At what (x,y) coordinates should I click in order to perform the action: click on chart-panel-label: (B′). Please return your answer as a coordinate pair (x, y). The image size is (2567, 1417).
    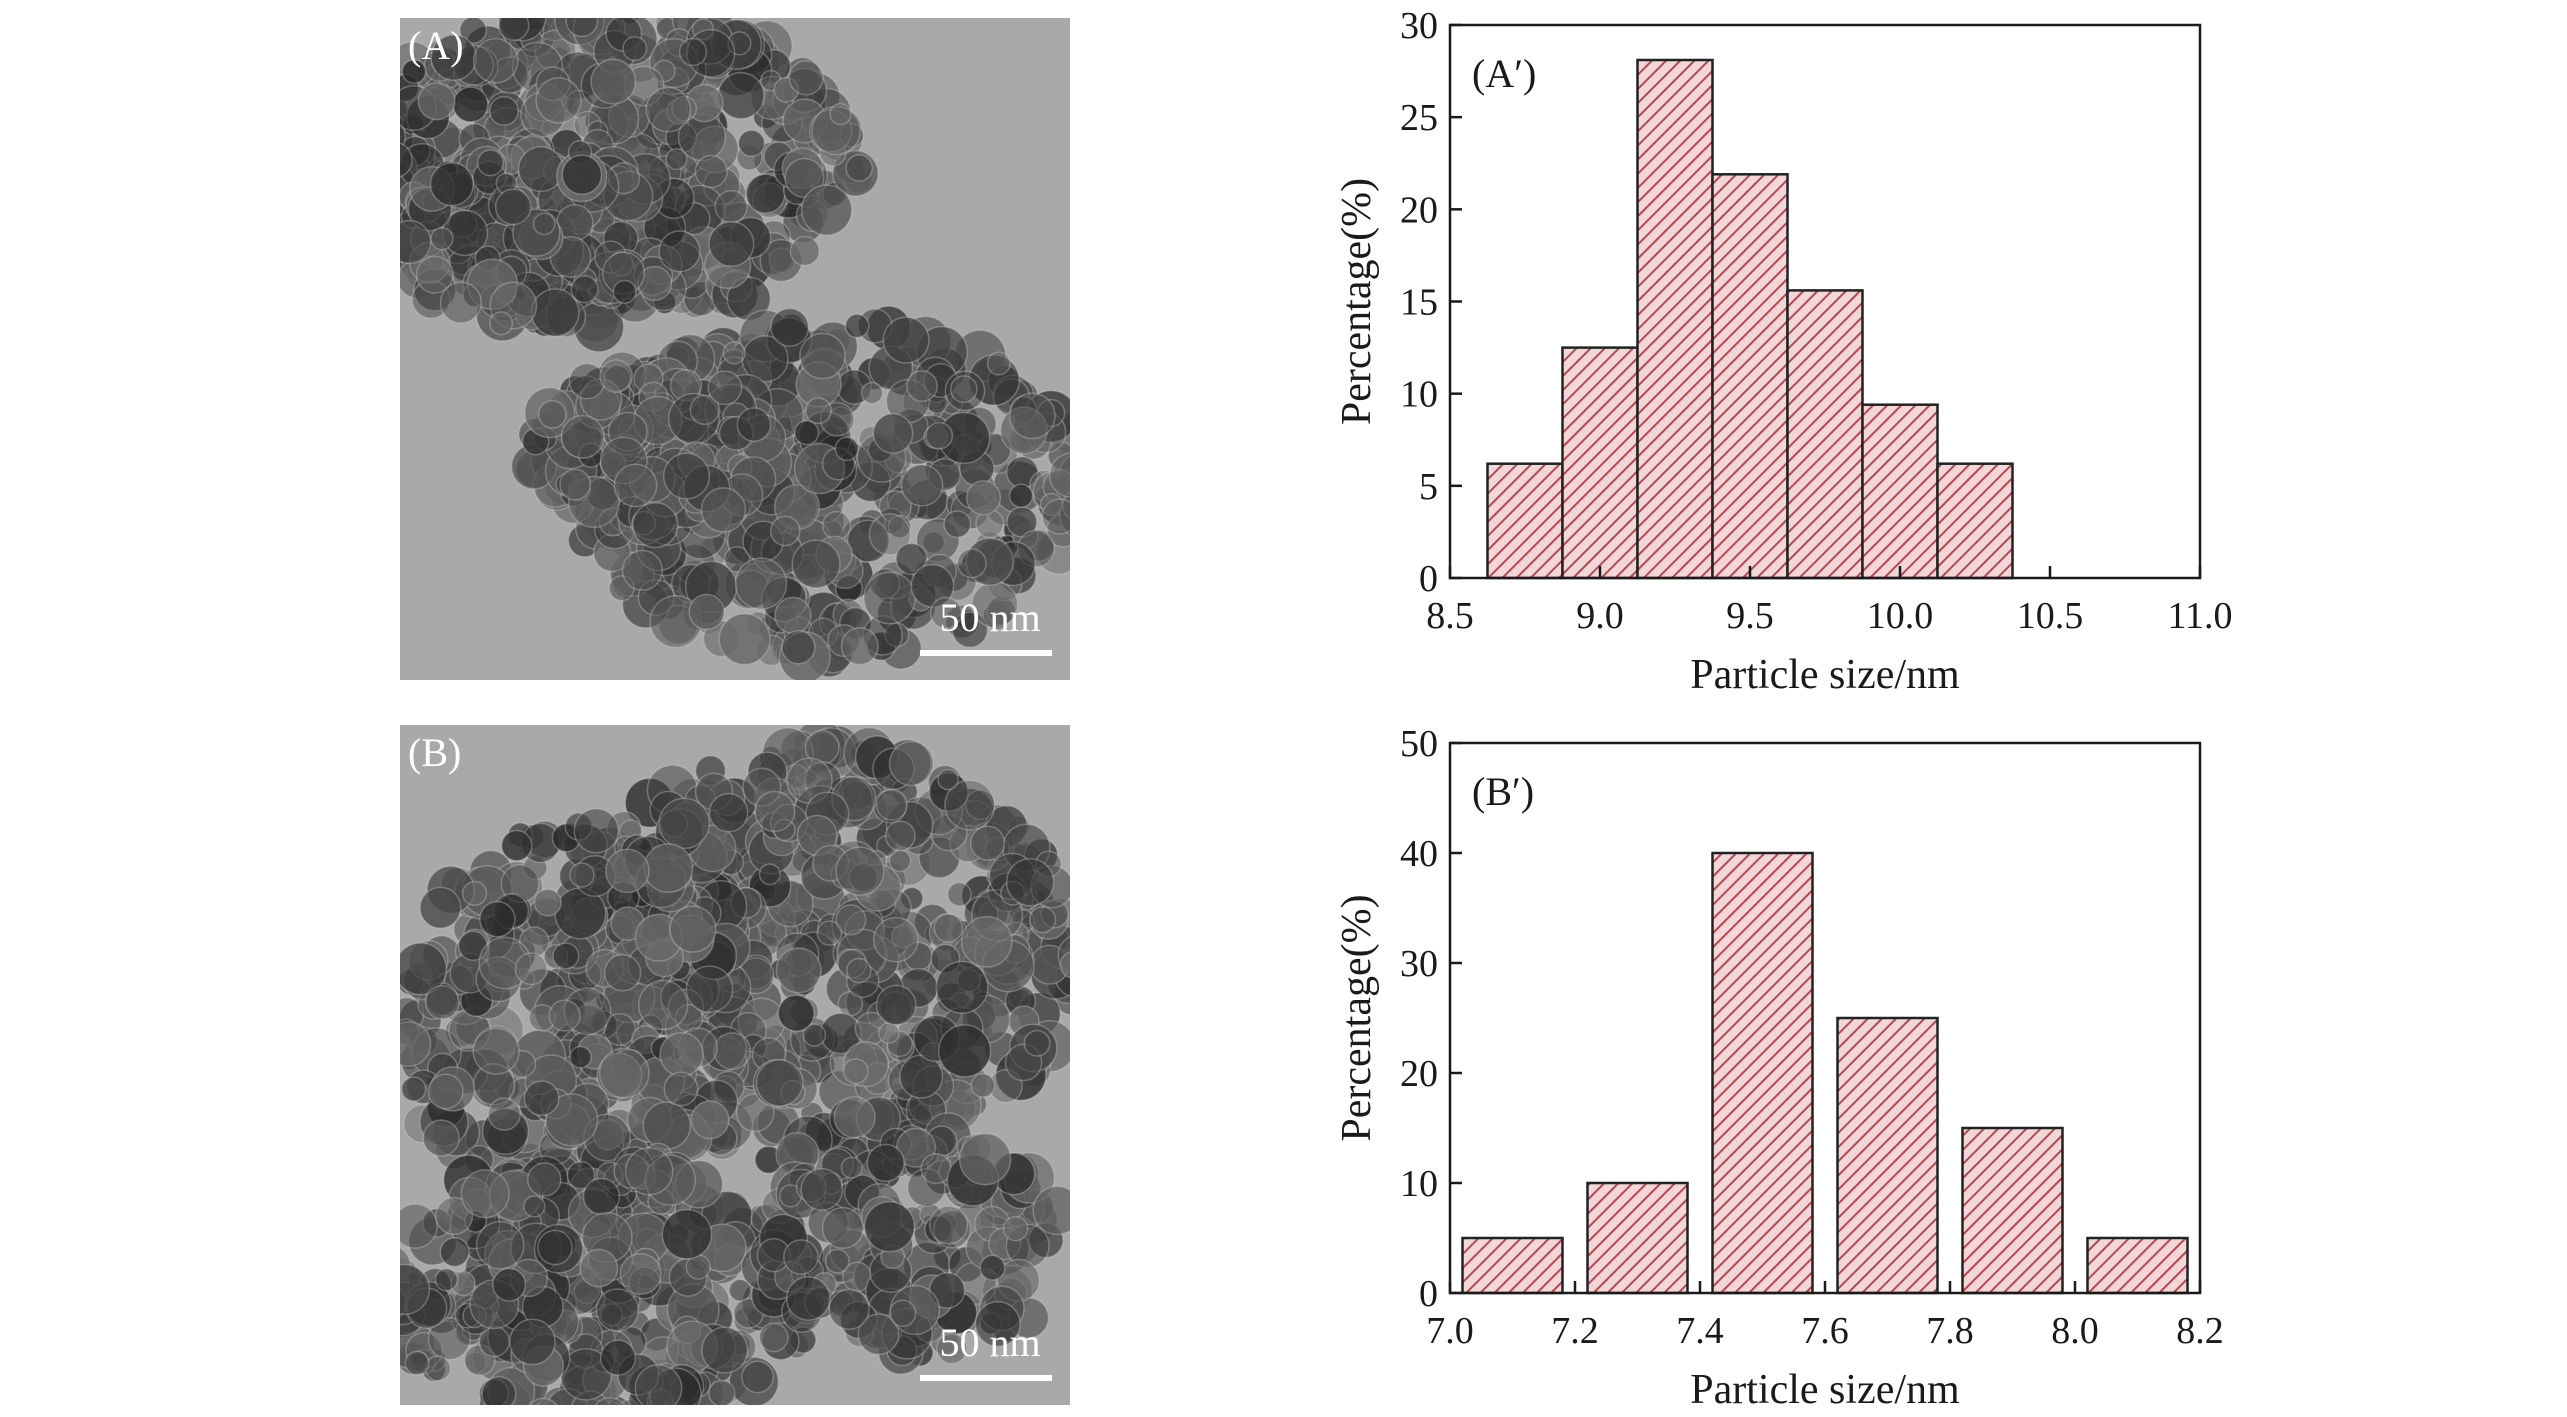
    Looking at the image, I should click on (1503, 791).